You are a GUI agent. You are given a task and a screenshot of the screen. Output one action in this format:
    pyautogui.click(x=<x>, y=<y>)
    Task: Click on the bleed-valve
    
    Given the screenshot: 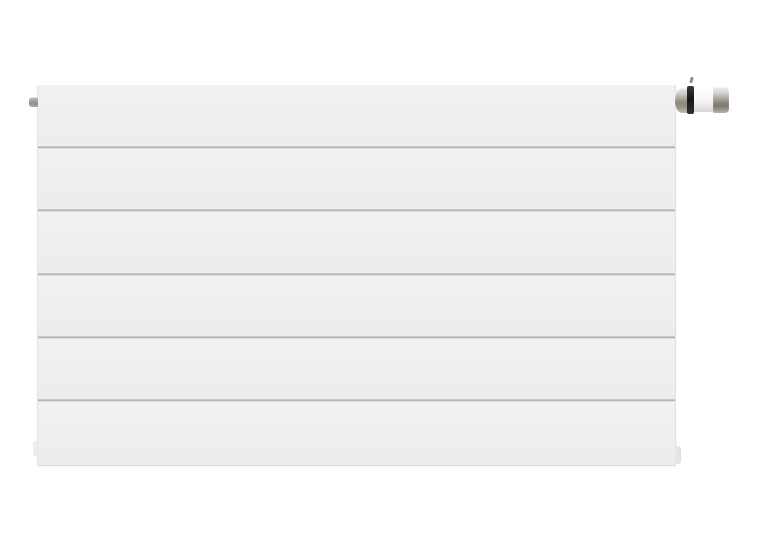 What is the action you would take?
    pyautogui.click(x=33, y=102)
    